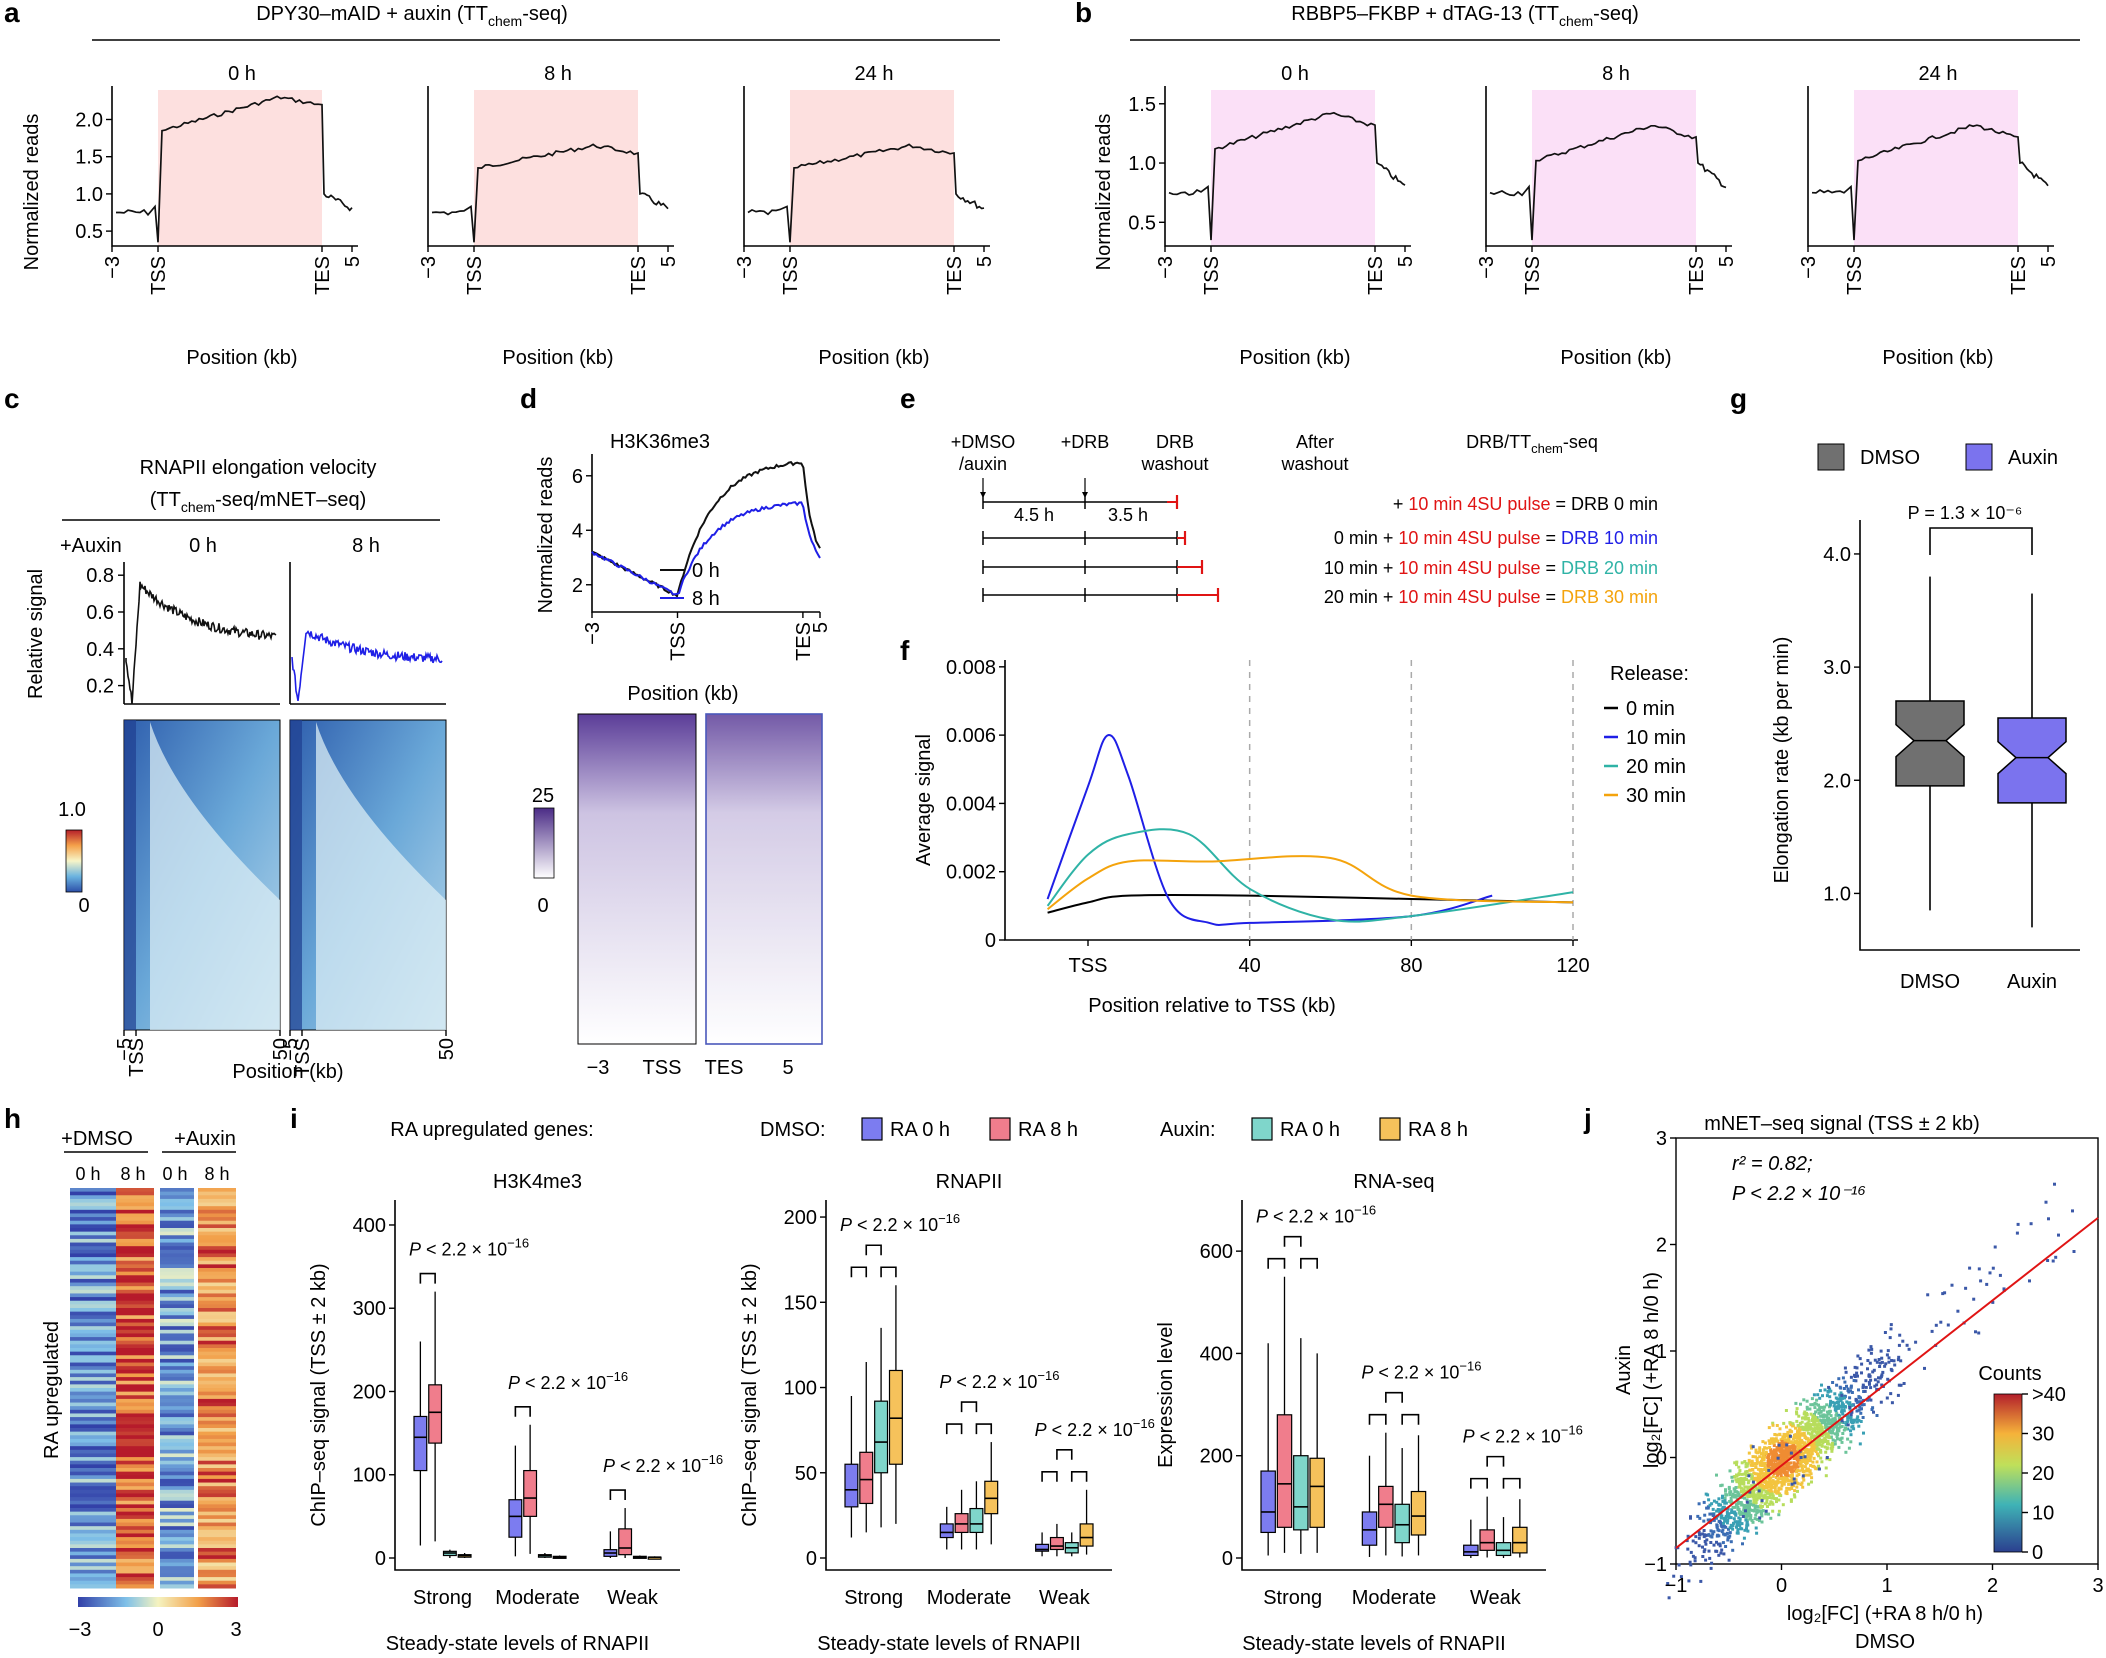  What do you see at coordinates (706, 599) in the screenshot?
I see `panel-d-legend-8h: 8 h` at bounding box center [706, 599].